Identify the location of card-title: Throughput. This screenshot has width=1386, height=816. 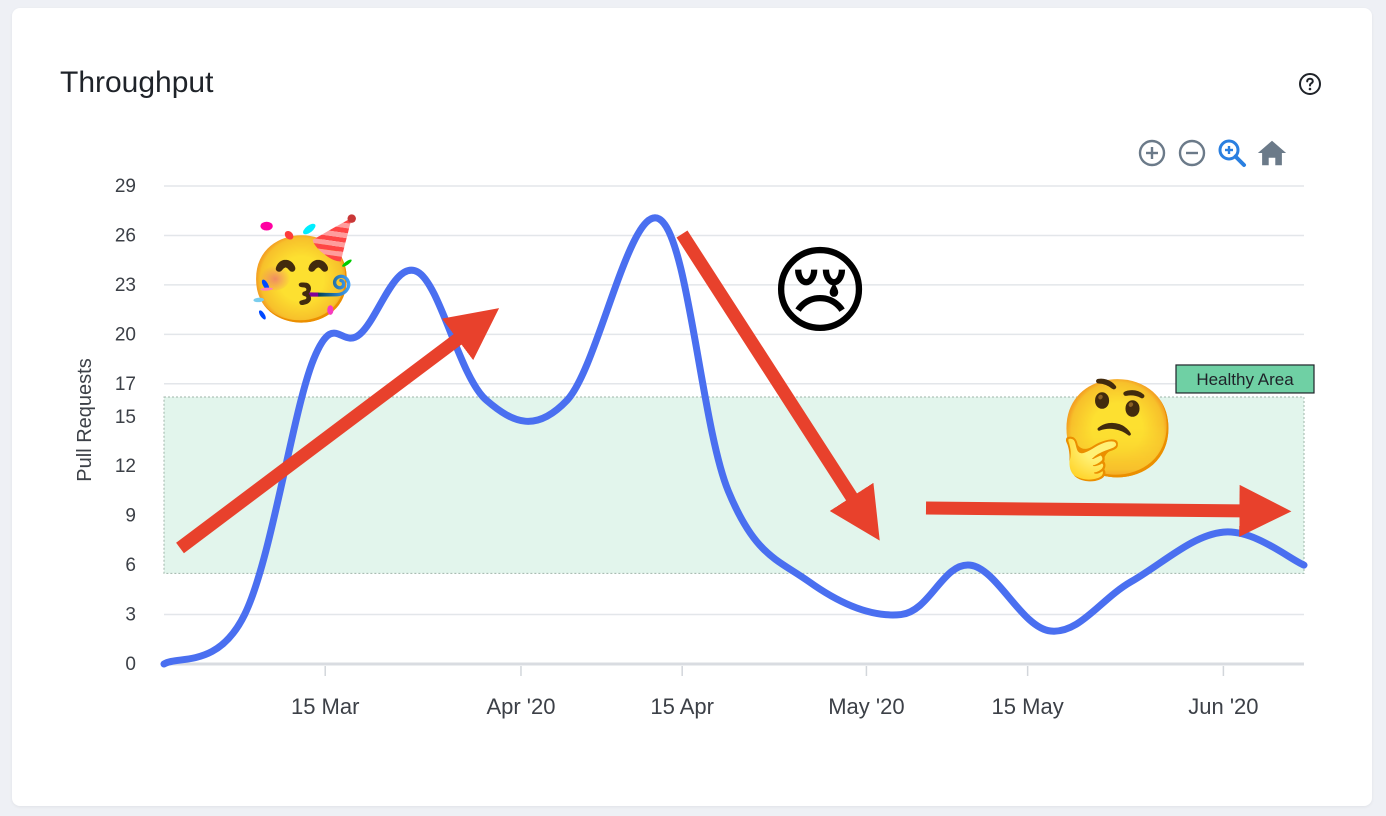
(137, 82).